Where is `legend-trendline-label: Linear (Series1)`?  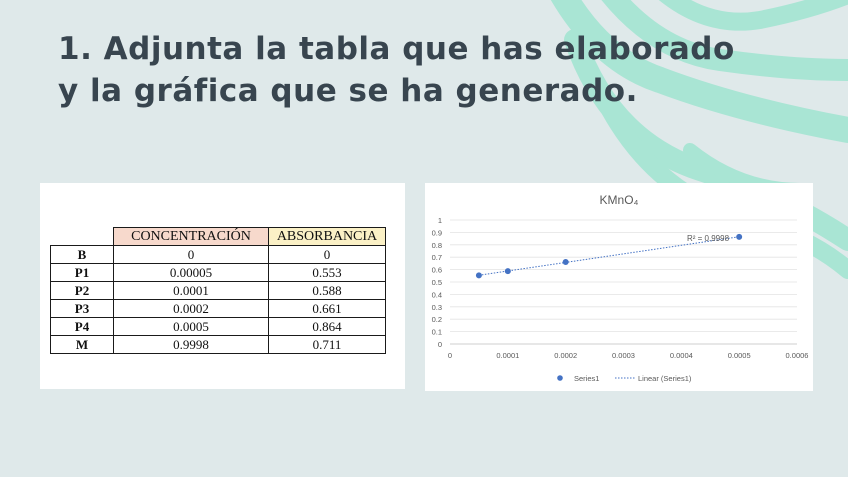
legend-trendline-label: Linear (Series1) is located at coordinates (665, 378).